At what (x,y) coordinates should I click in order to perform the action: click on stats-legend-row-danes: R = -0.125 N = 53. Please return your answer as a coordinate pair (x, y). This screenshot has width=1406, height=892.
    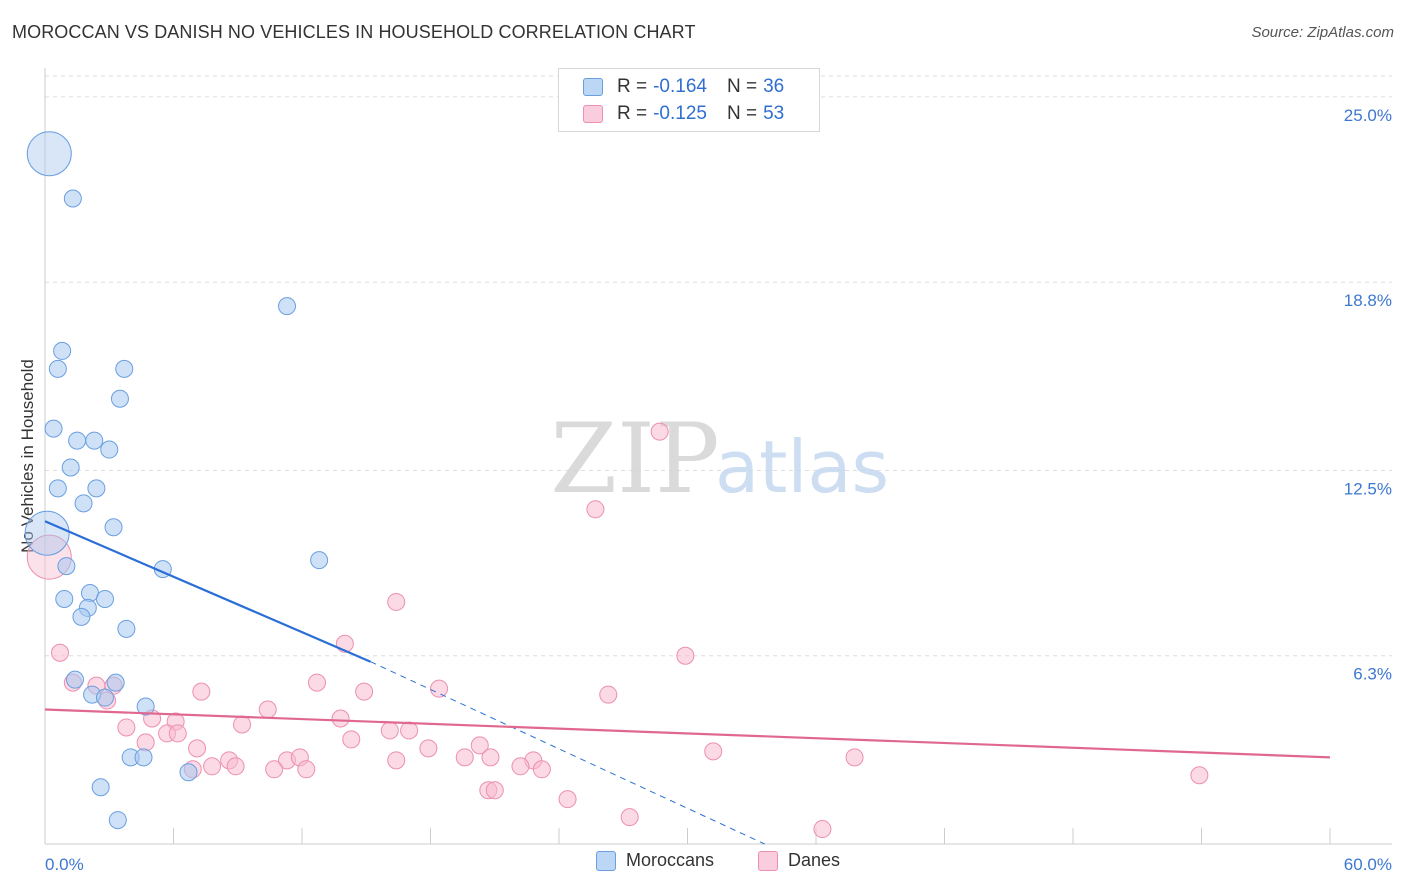
    Looking at the image, I should click on (683, 114).